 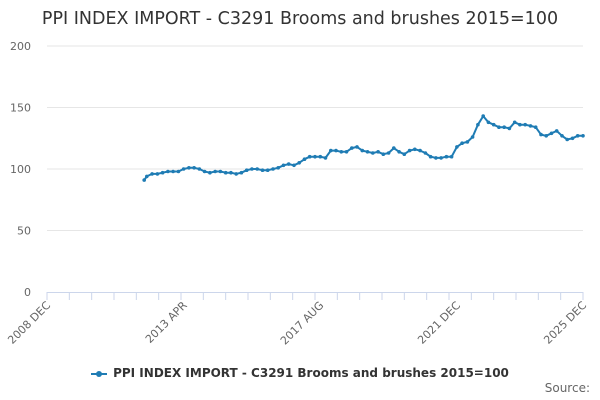 I want to click on y-tick-label: 150, so click(x=20, y=108).